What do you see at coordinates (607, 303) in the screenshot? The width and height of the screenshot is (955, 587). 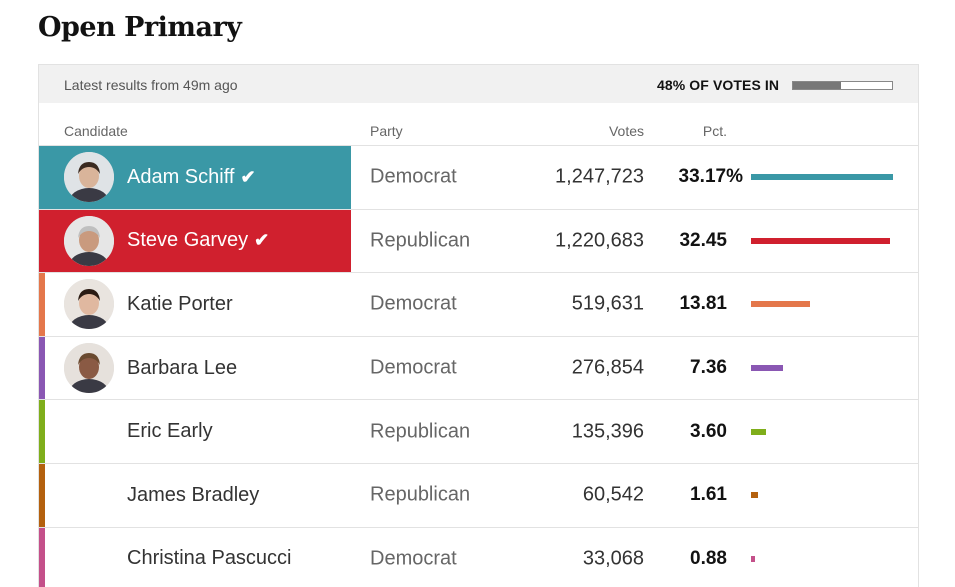 I see `candidate-votes: 519,631` at bounding box center [607, 303].